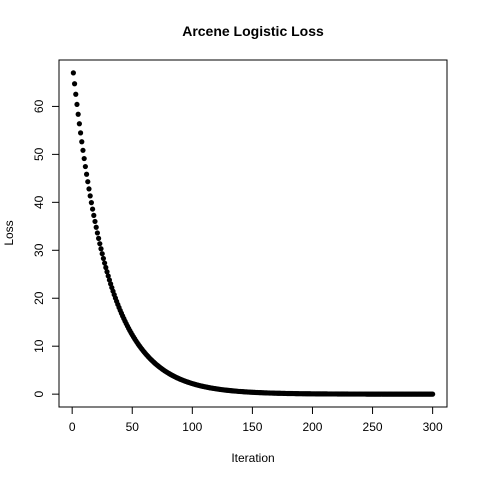 The image size is (480, 480). What do you see at coordinates (72, 427) in the screenshot?
I see `x-tick-label: 0` at bounding box center [72, 427].